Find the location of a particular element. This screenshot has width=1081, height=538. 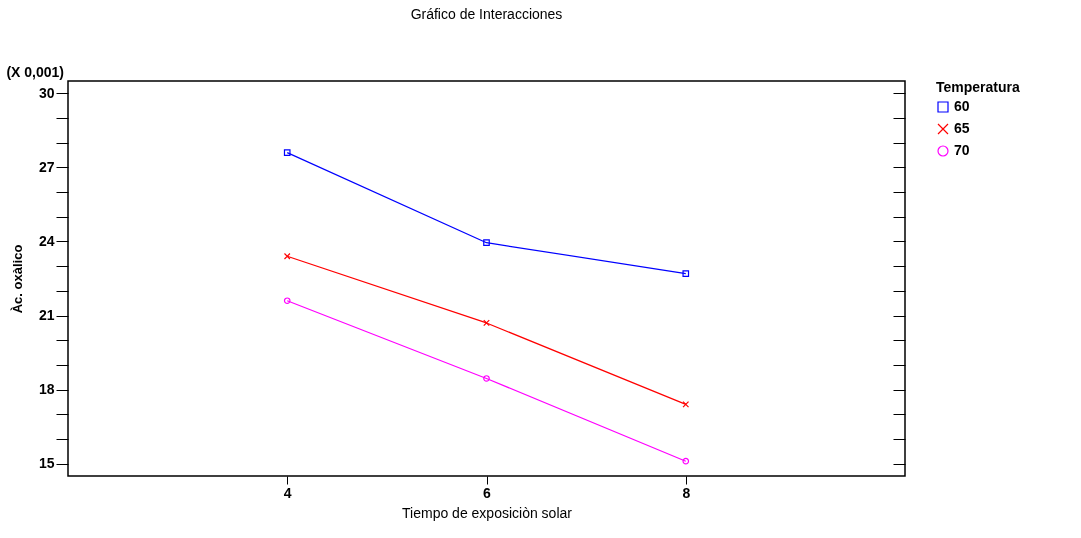

x-axis-title: Tiempo de exposiciòn solar is located at coordinates (487, 512).